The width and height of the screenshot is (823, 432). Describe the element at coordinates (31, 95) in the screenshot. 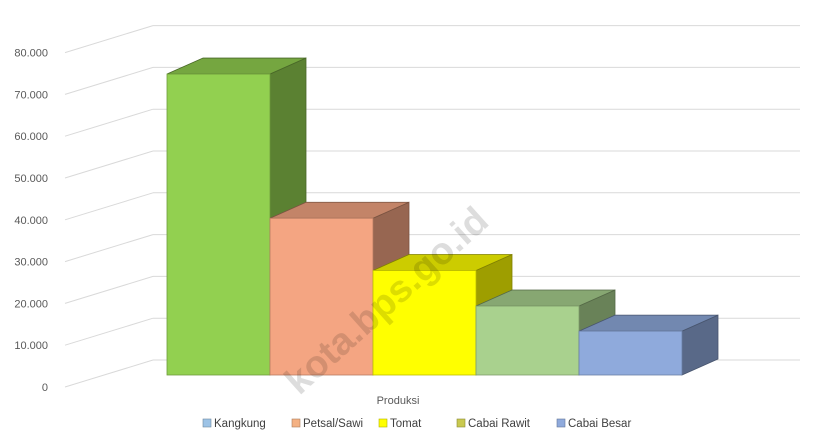

I see `y-tick-label: 70.000` at that location.